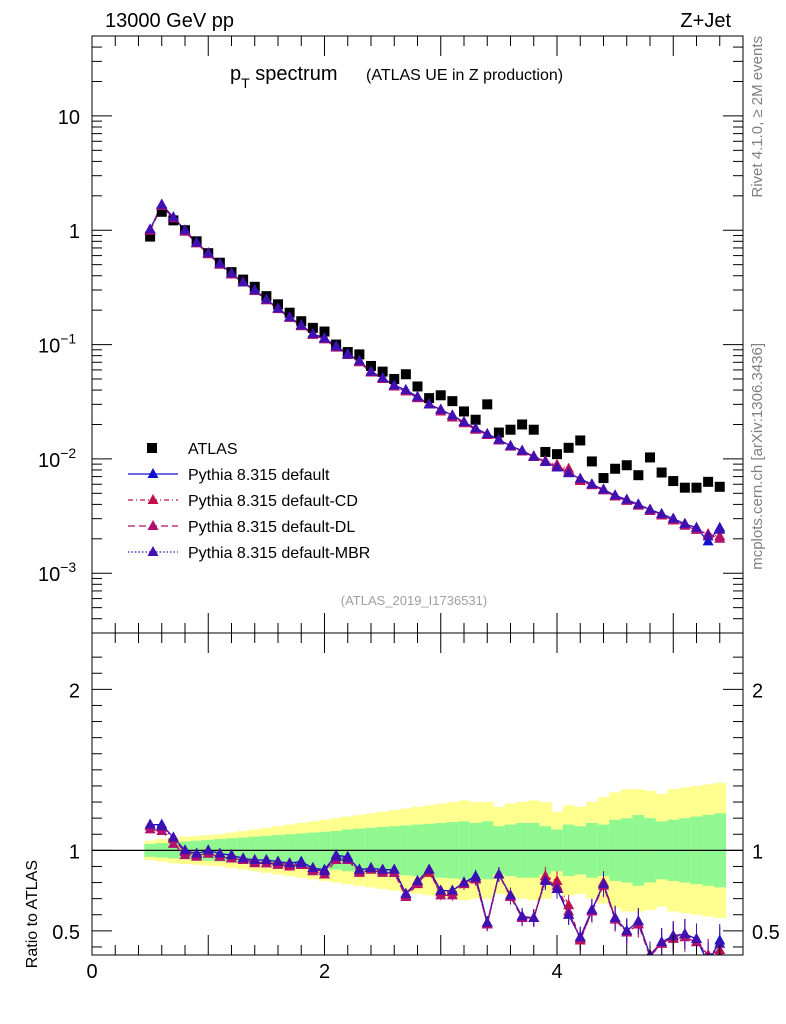 The height and width of the screenshot is (1024, 786). I want to click on rivet-label: Rivet 4.1.0, ≥ 2M events, so click(757, 117).